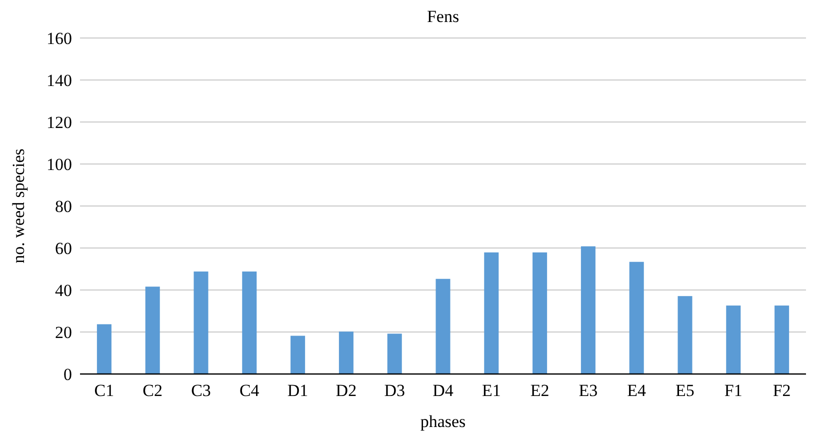 Image resolution: width=824 pixels, height=435 pixels. Describe the element at coordinates (443, 390) in the screenshot. I see `x-tick-label: D4` at that location.